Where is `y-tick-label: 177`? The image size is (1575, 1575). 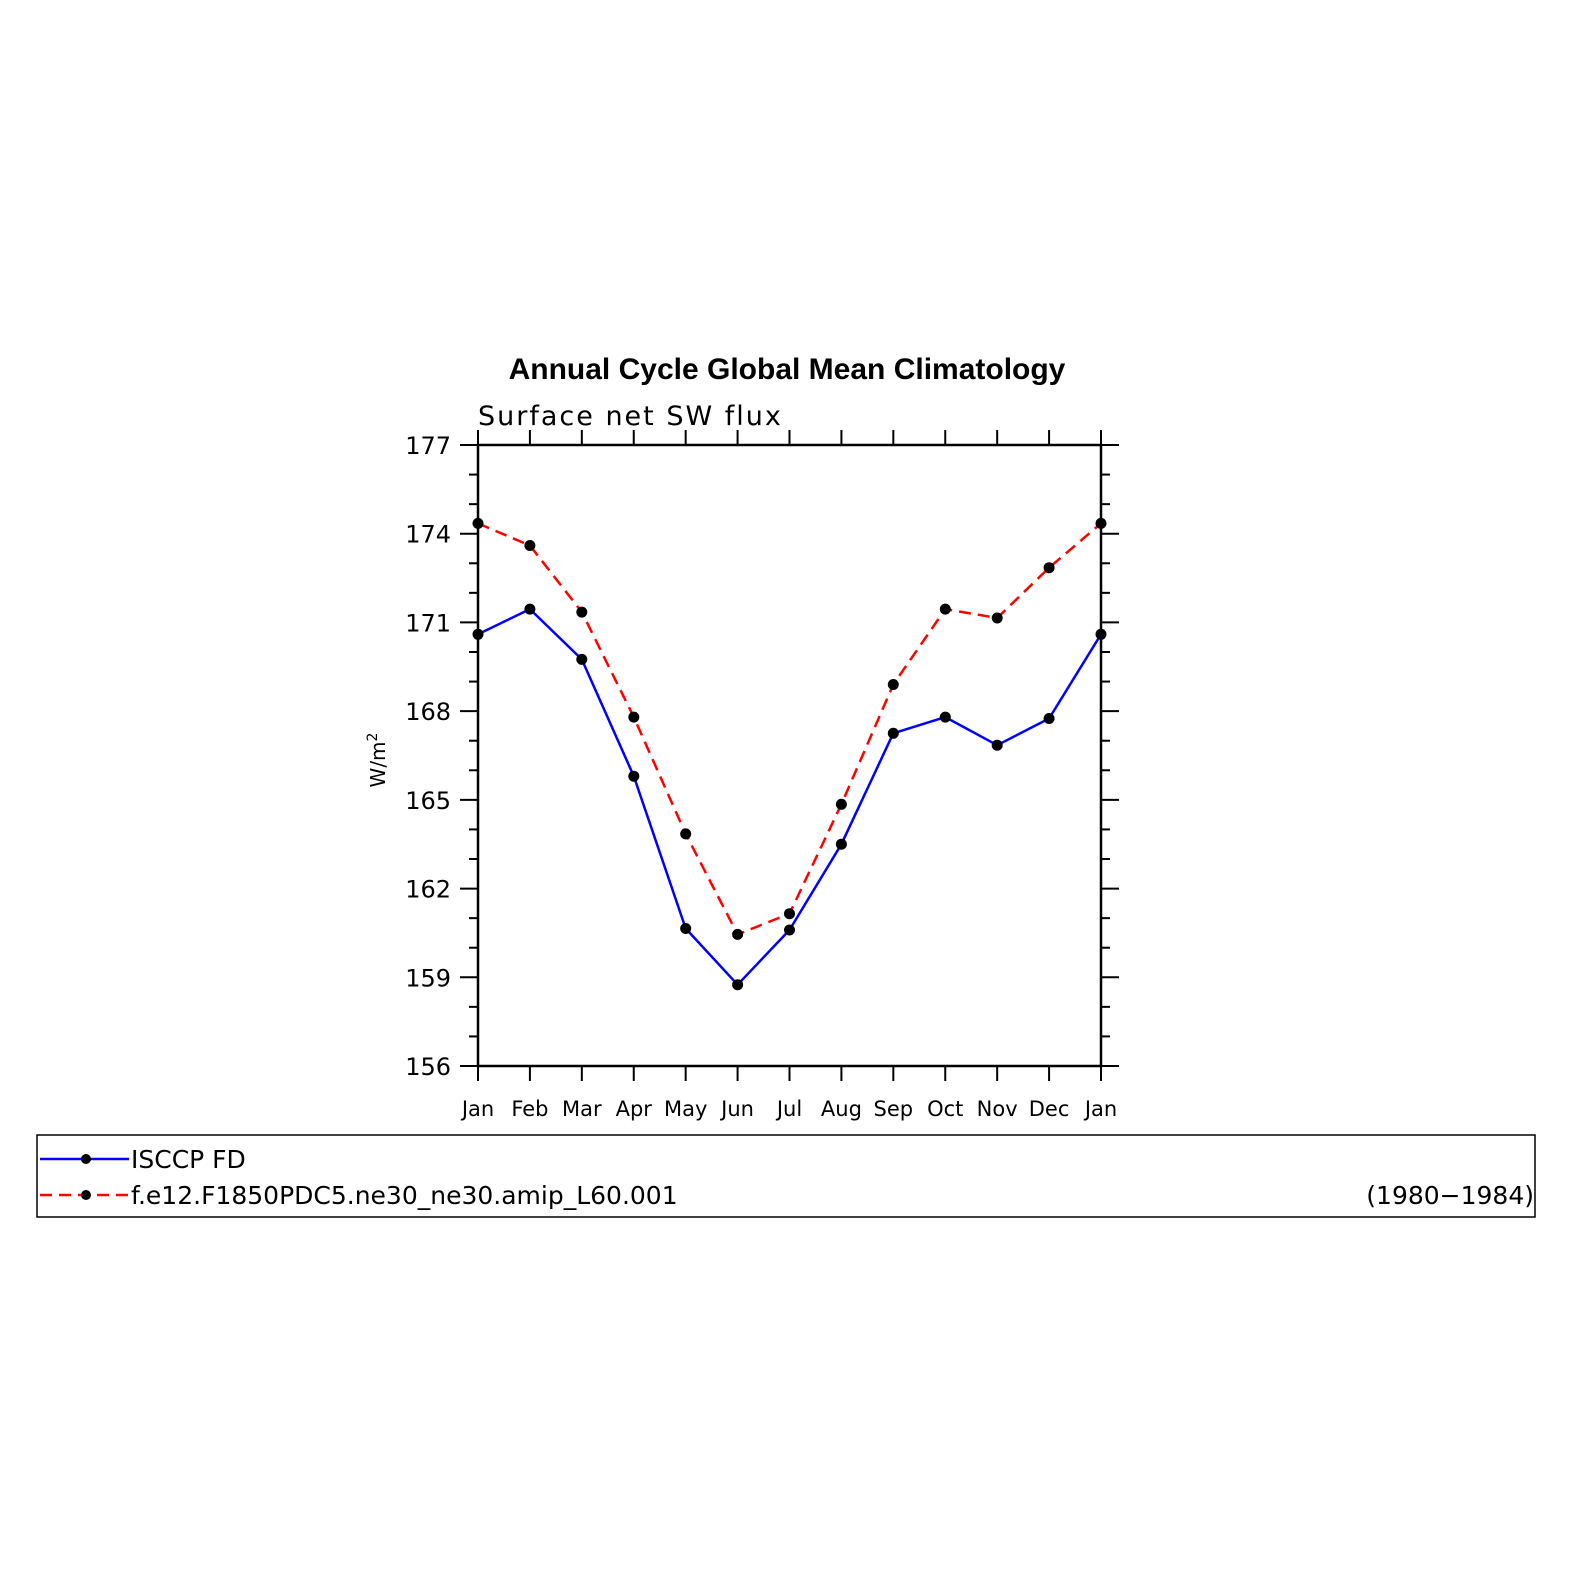
y-tick-label: 177 is located at coordinates (428, 446).